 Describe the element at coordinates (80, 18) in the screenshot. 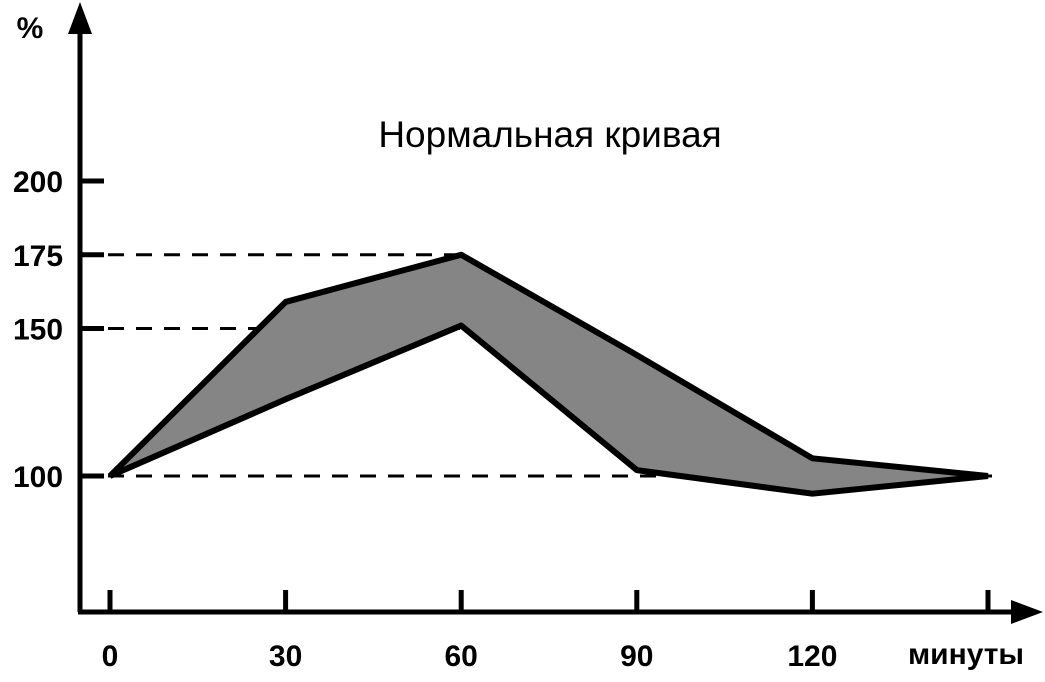

I see `y-axis-arrow` at that location.